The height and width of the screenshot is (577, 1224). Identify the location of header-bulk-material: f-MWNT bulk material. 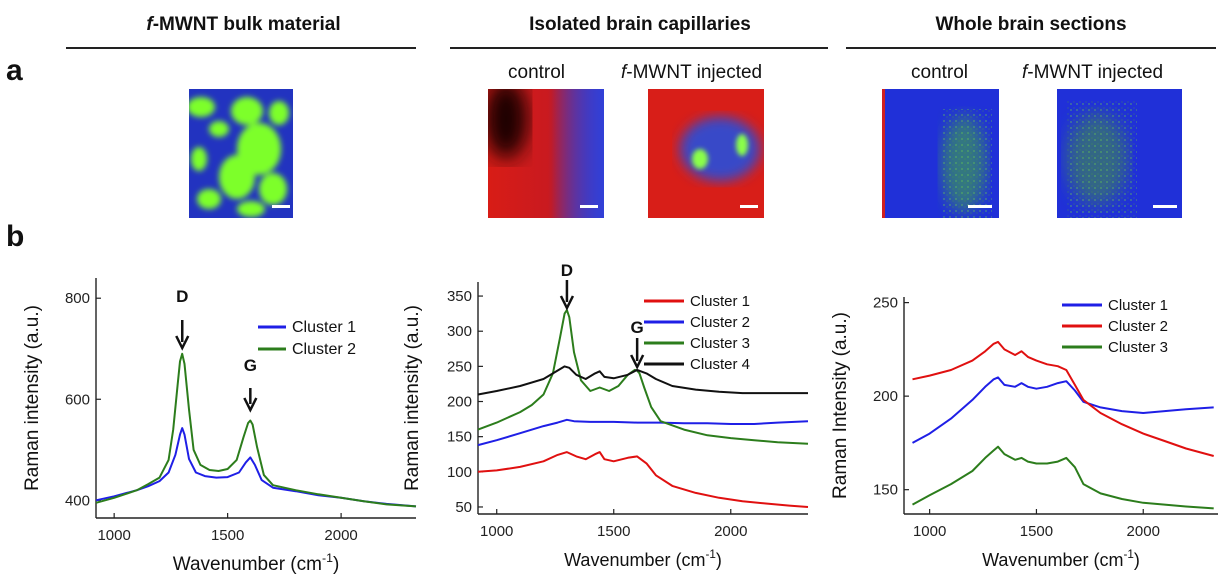
(243, 25).